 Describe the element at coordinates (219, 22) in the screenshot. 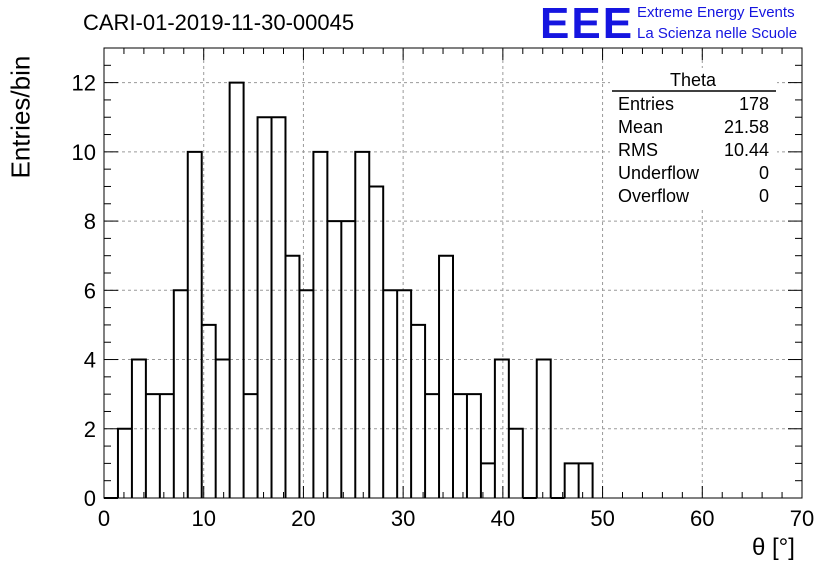

I see `chart-title: CARI-01-2019-11-30-00045` at that location.